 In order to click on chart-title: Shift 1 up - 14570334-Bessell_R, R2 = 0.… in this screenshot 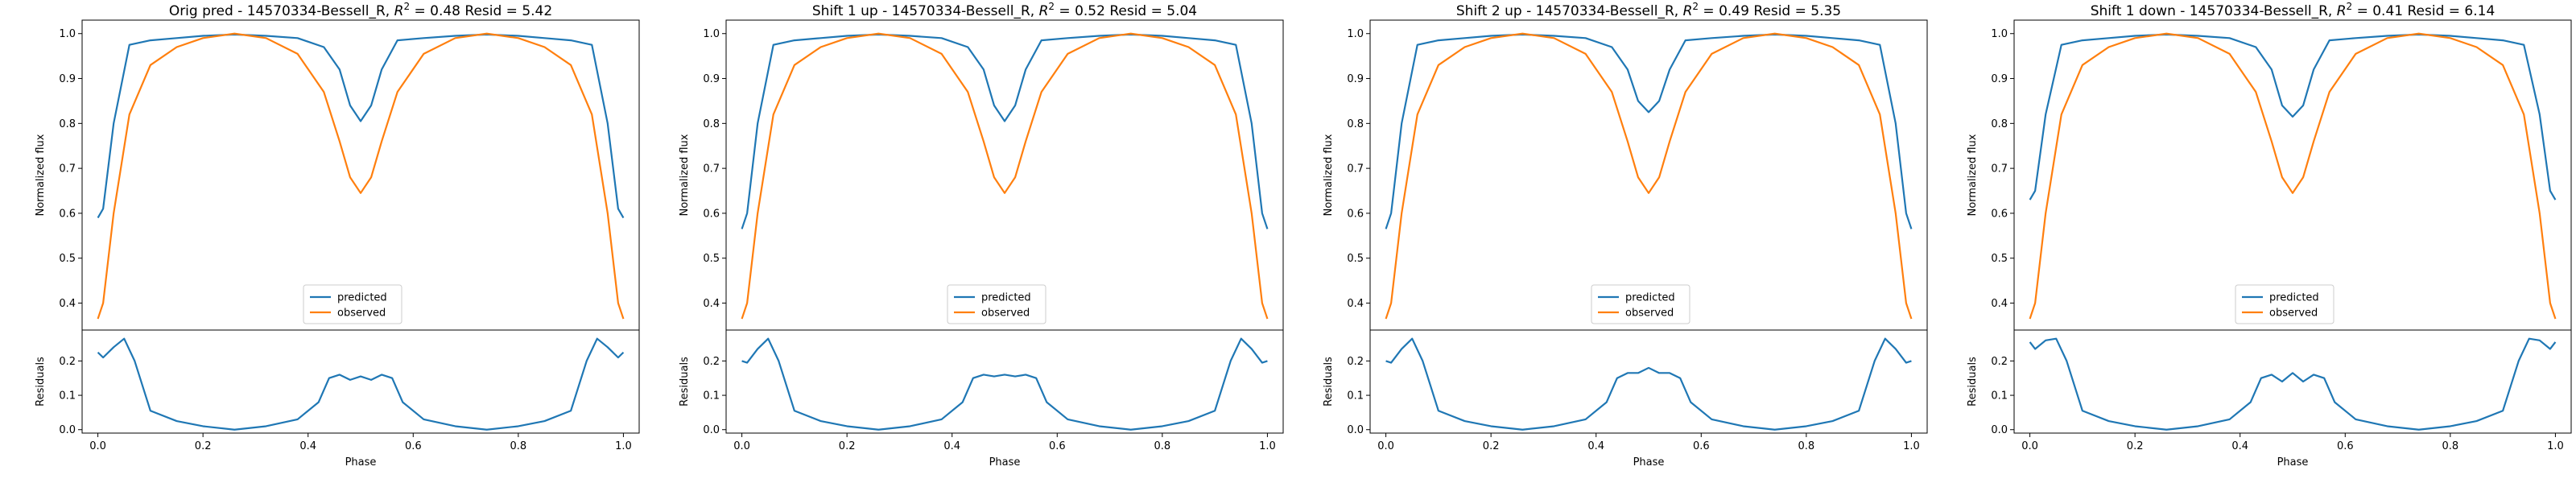, I will do `click(1005, 10)`.